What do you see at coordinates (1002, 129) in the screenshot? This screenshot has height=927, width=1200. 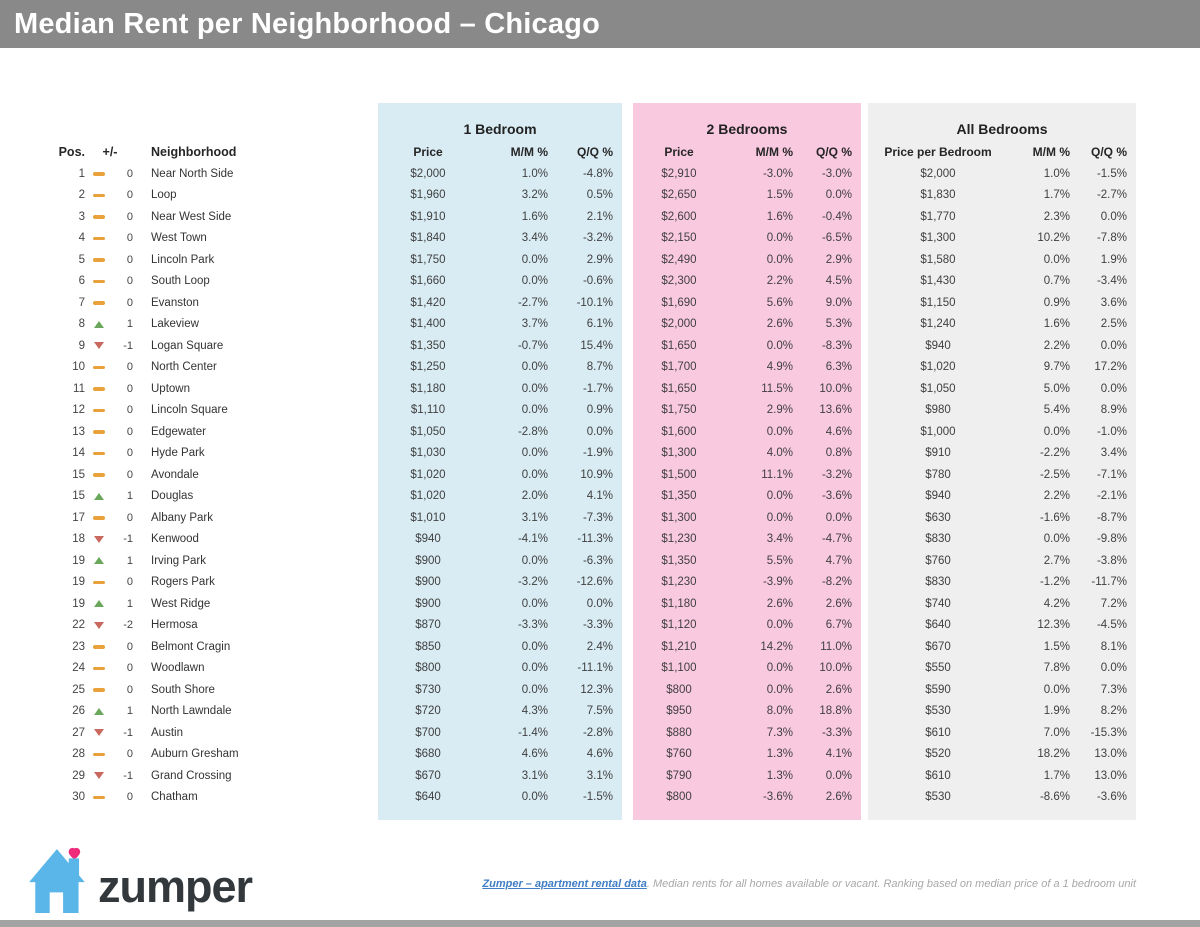 I see `group-label-all-bedrooms: All Bedrooms` at bounding box center [1002, 129].